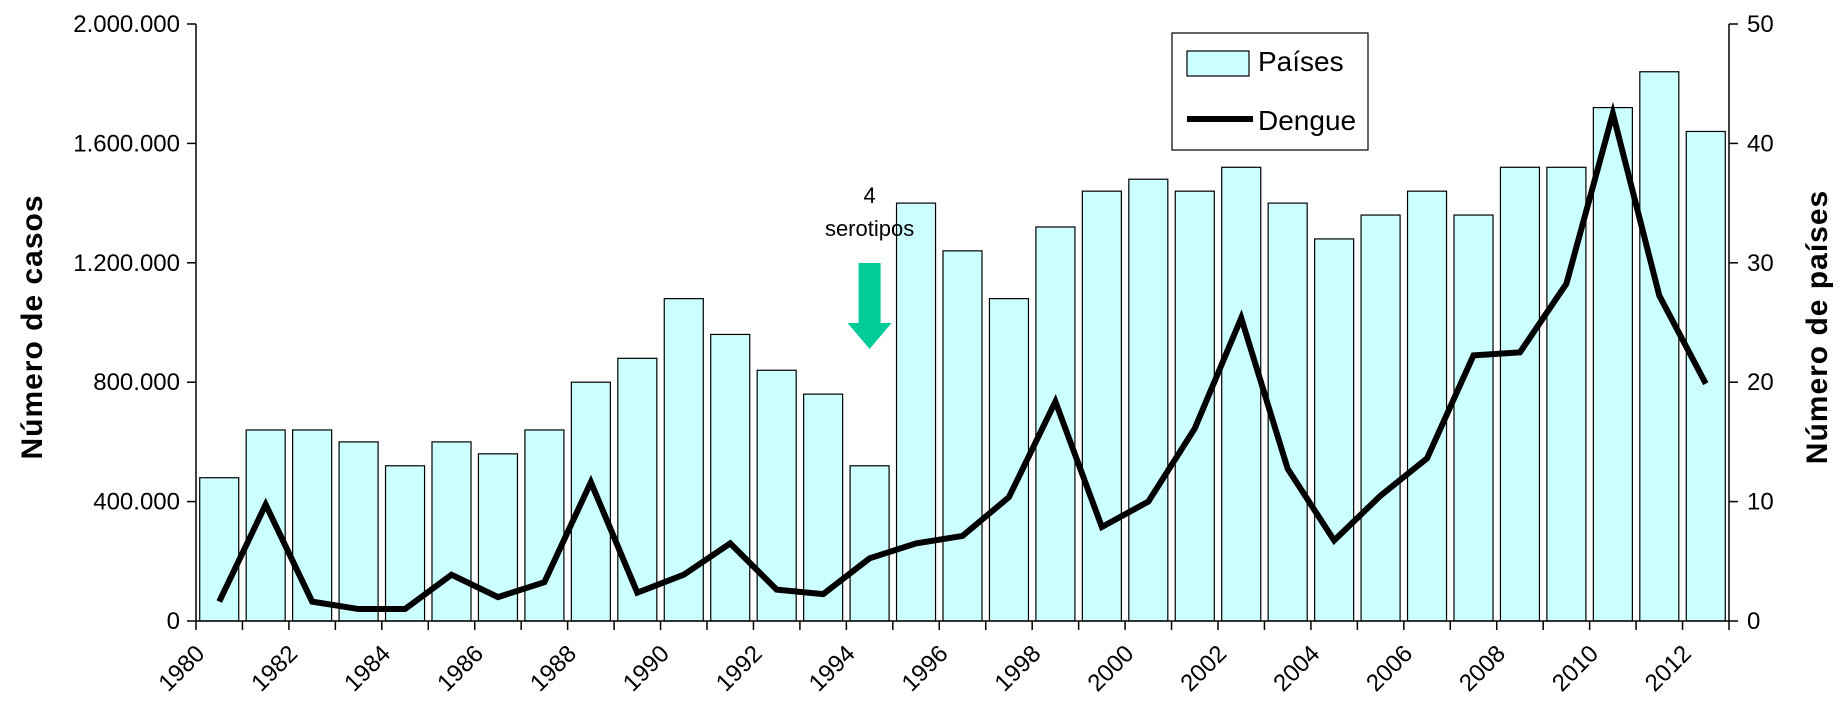 This screenshot has height=719, width=1841. What do you see at coordinates (312, 525) in the screenshot?
I see `bar-1982` at bounding box center [312, 525].